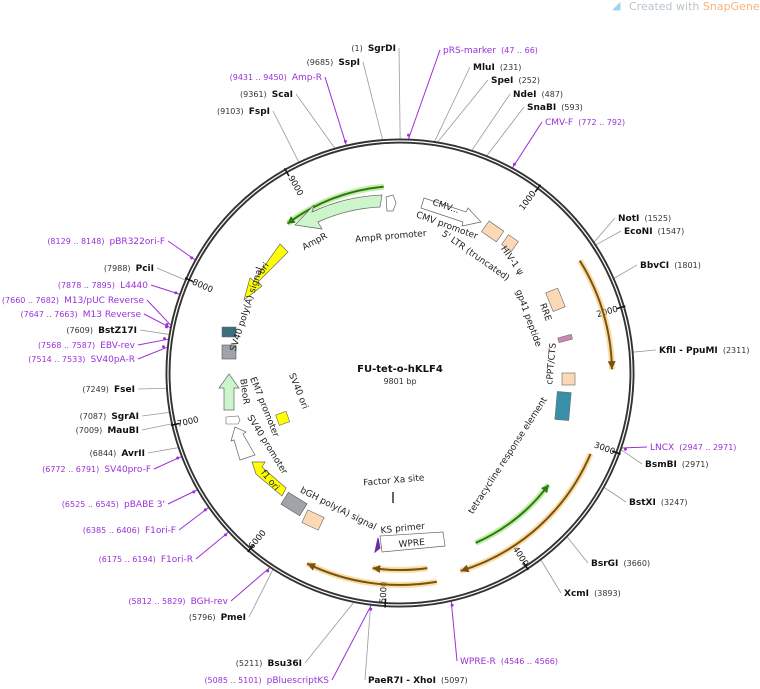 This screenshot has height=689, width=760. I want to click on svg-text: (7249) FseI, so click(108, 386).